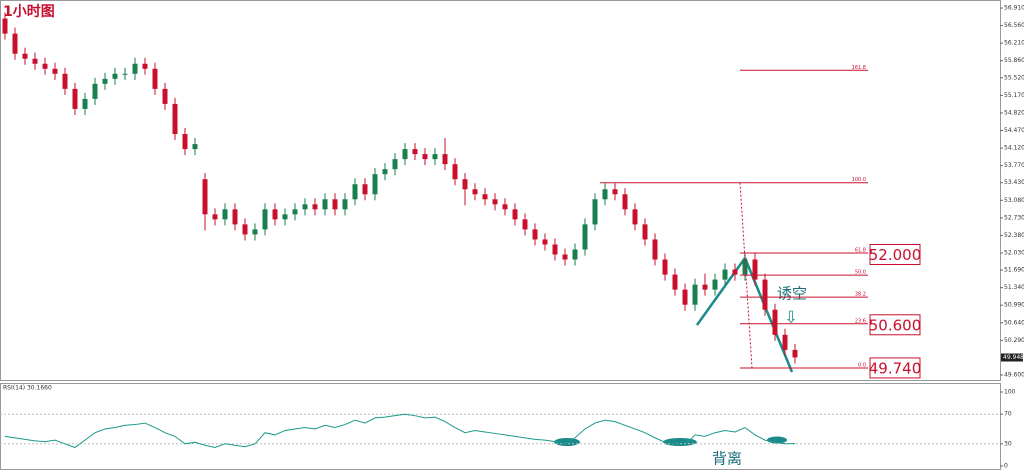 This screenshot has width=1024, height=474. Describe the element at coordinates (860, 250) in the screenshot. I see `fib-label: 61.8` at that location.